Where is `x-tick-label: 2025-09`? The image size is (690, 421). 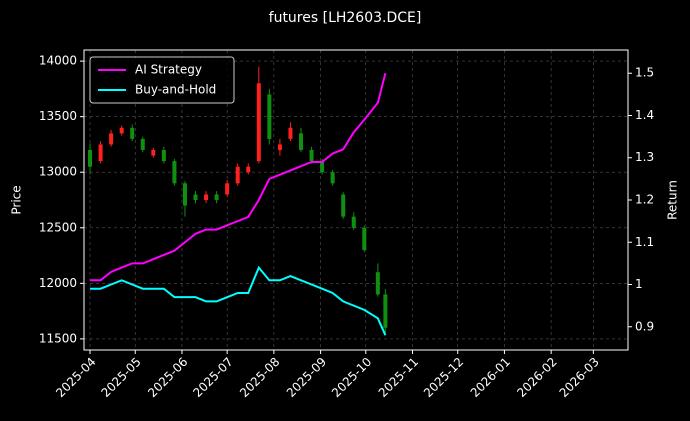 x-tick-label: 2025-09 is located at coordinates (306, 377).